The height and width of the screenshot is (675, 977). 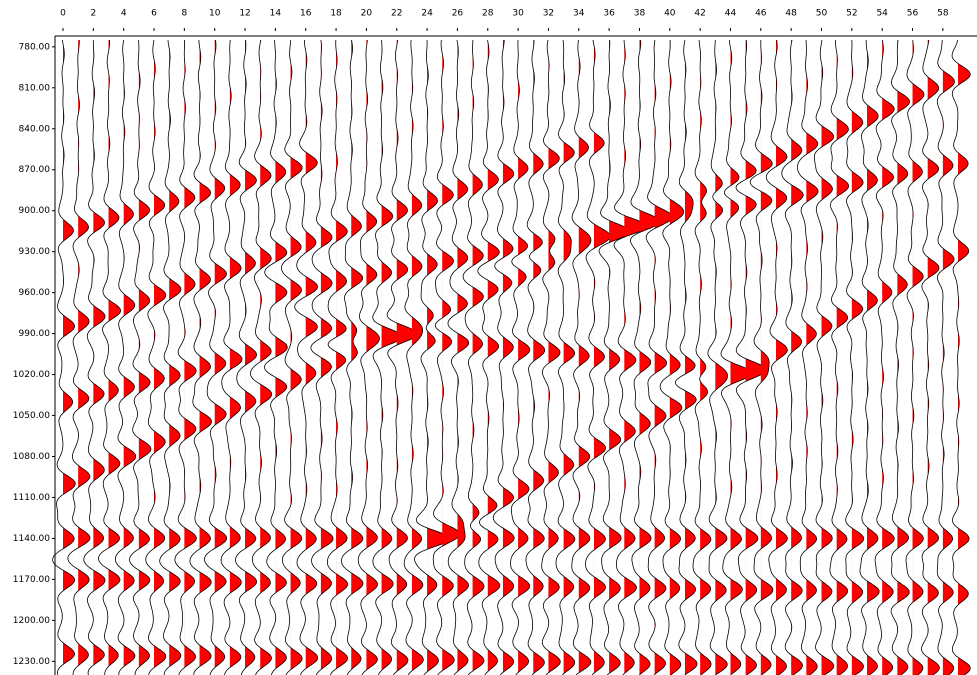 What do you see at coordinates (548, 14) in the screenshot?
I see `x-tick-label: 32` at bounding box center [548, 14].